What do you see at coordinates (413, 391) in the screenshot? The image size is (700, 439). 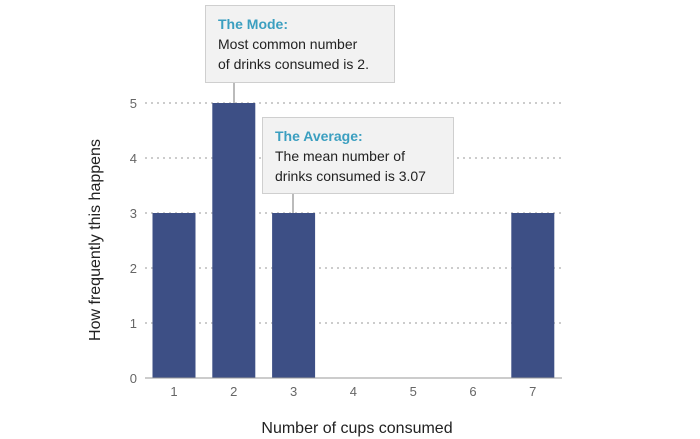 I see `x-tick-label: 5` at bounding box center [413, 391].